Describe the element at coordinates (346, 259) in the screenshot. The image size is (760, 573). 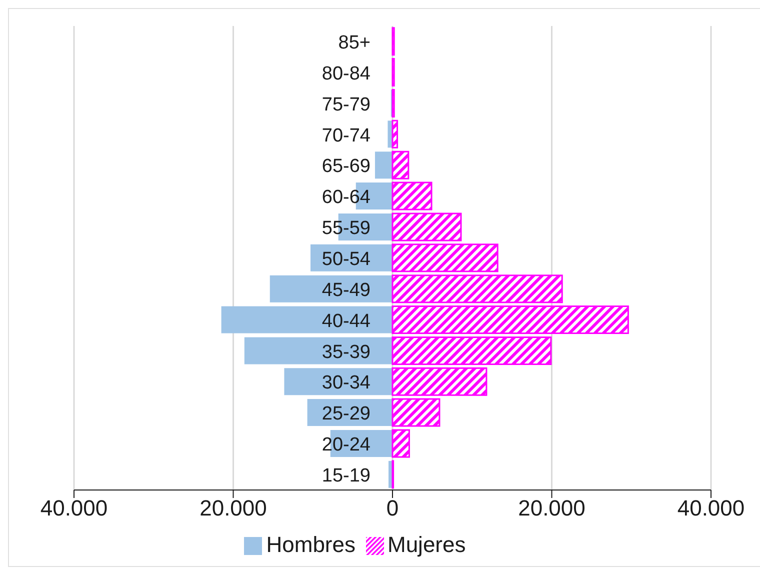
I see `y-tick-label: 50-54` at that location.